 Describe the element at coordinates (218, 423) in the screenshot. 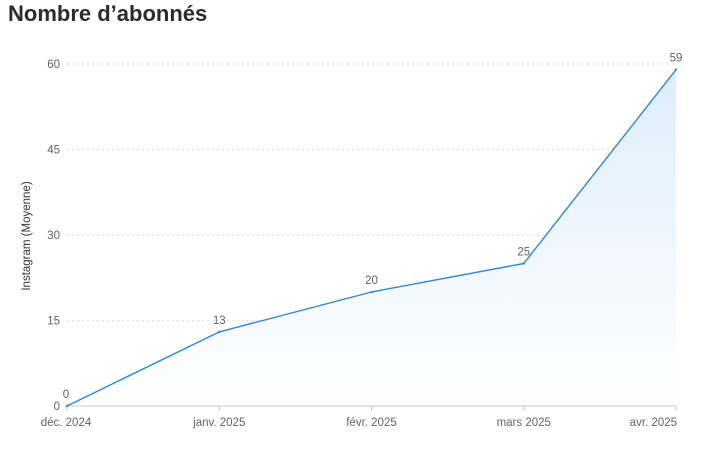

I see `x-tick-label: janv. 2025` at that location.